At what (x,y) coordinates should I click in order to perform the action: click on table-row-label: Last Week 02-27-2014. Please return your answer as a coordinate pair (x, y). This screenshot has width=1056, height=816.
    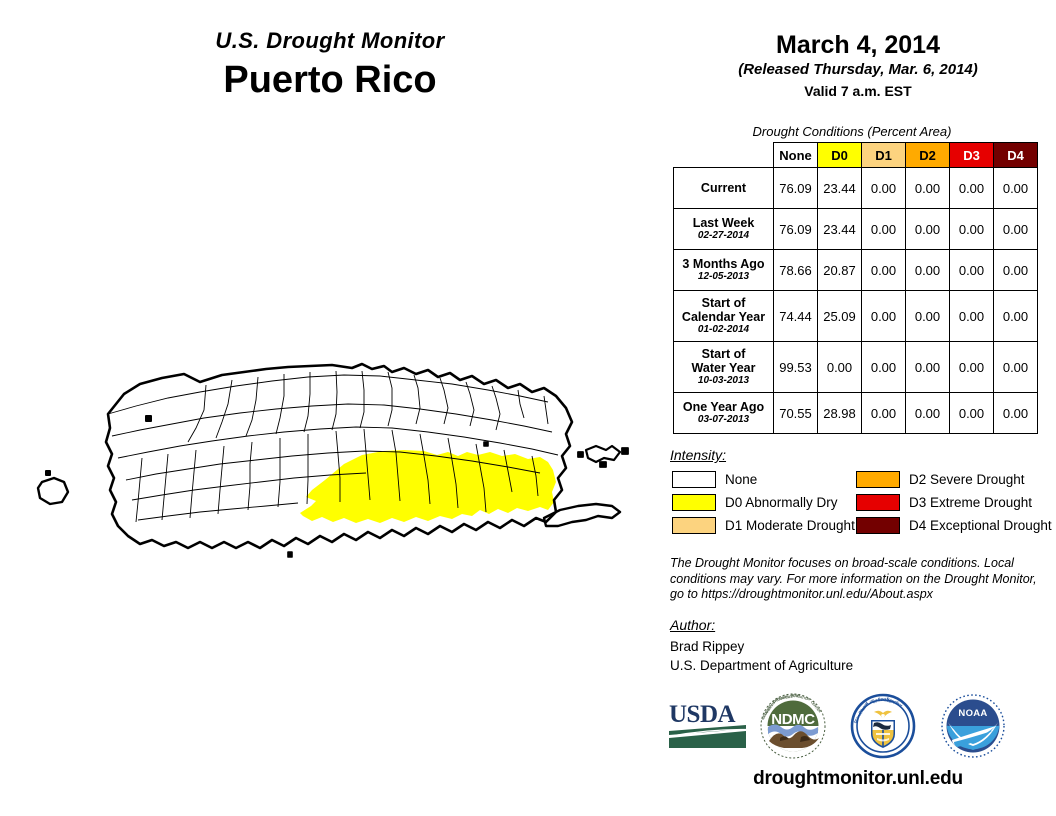
    Looking at the image, I should click on (723, 229).